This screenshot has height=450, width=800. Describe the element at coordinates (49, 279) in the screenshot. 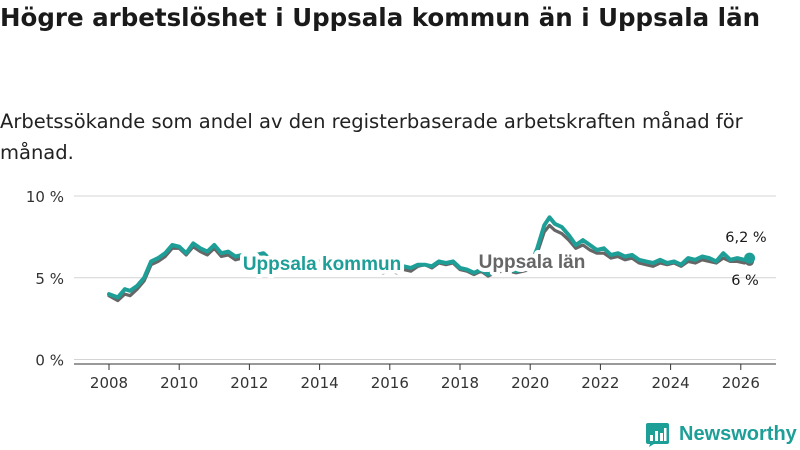

I see `y-tick-label: 5 %` at that location.